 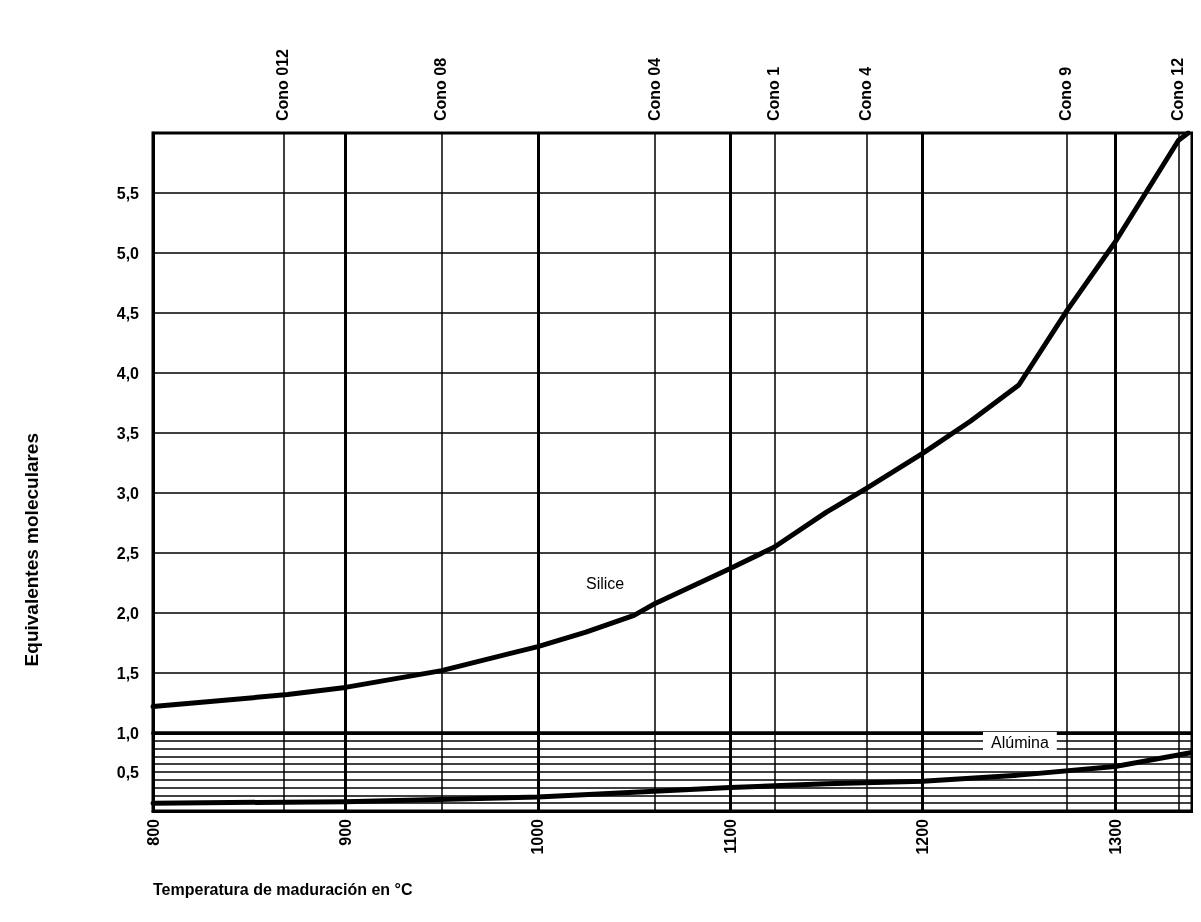 What do you see at coordinates (1066, 93) in the screenshot?
I see `ref-line-label: Cono 9` at bounding box center [1066, 93].